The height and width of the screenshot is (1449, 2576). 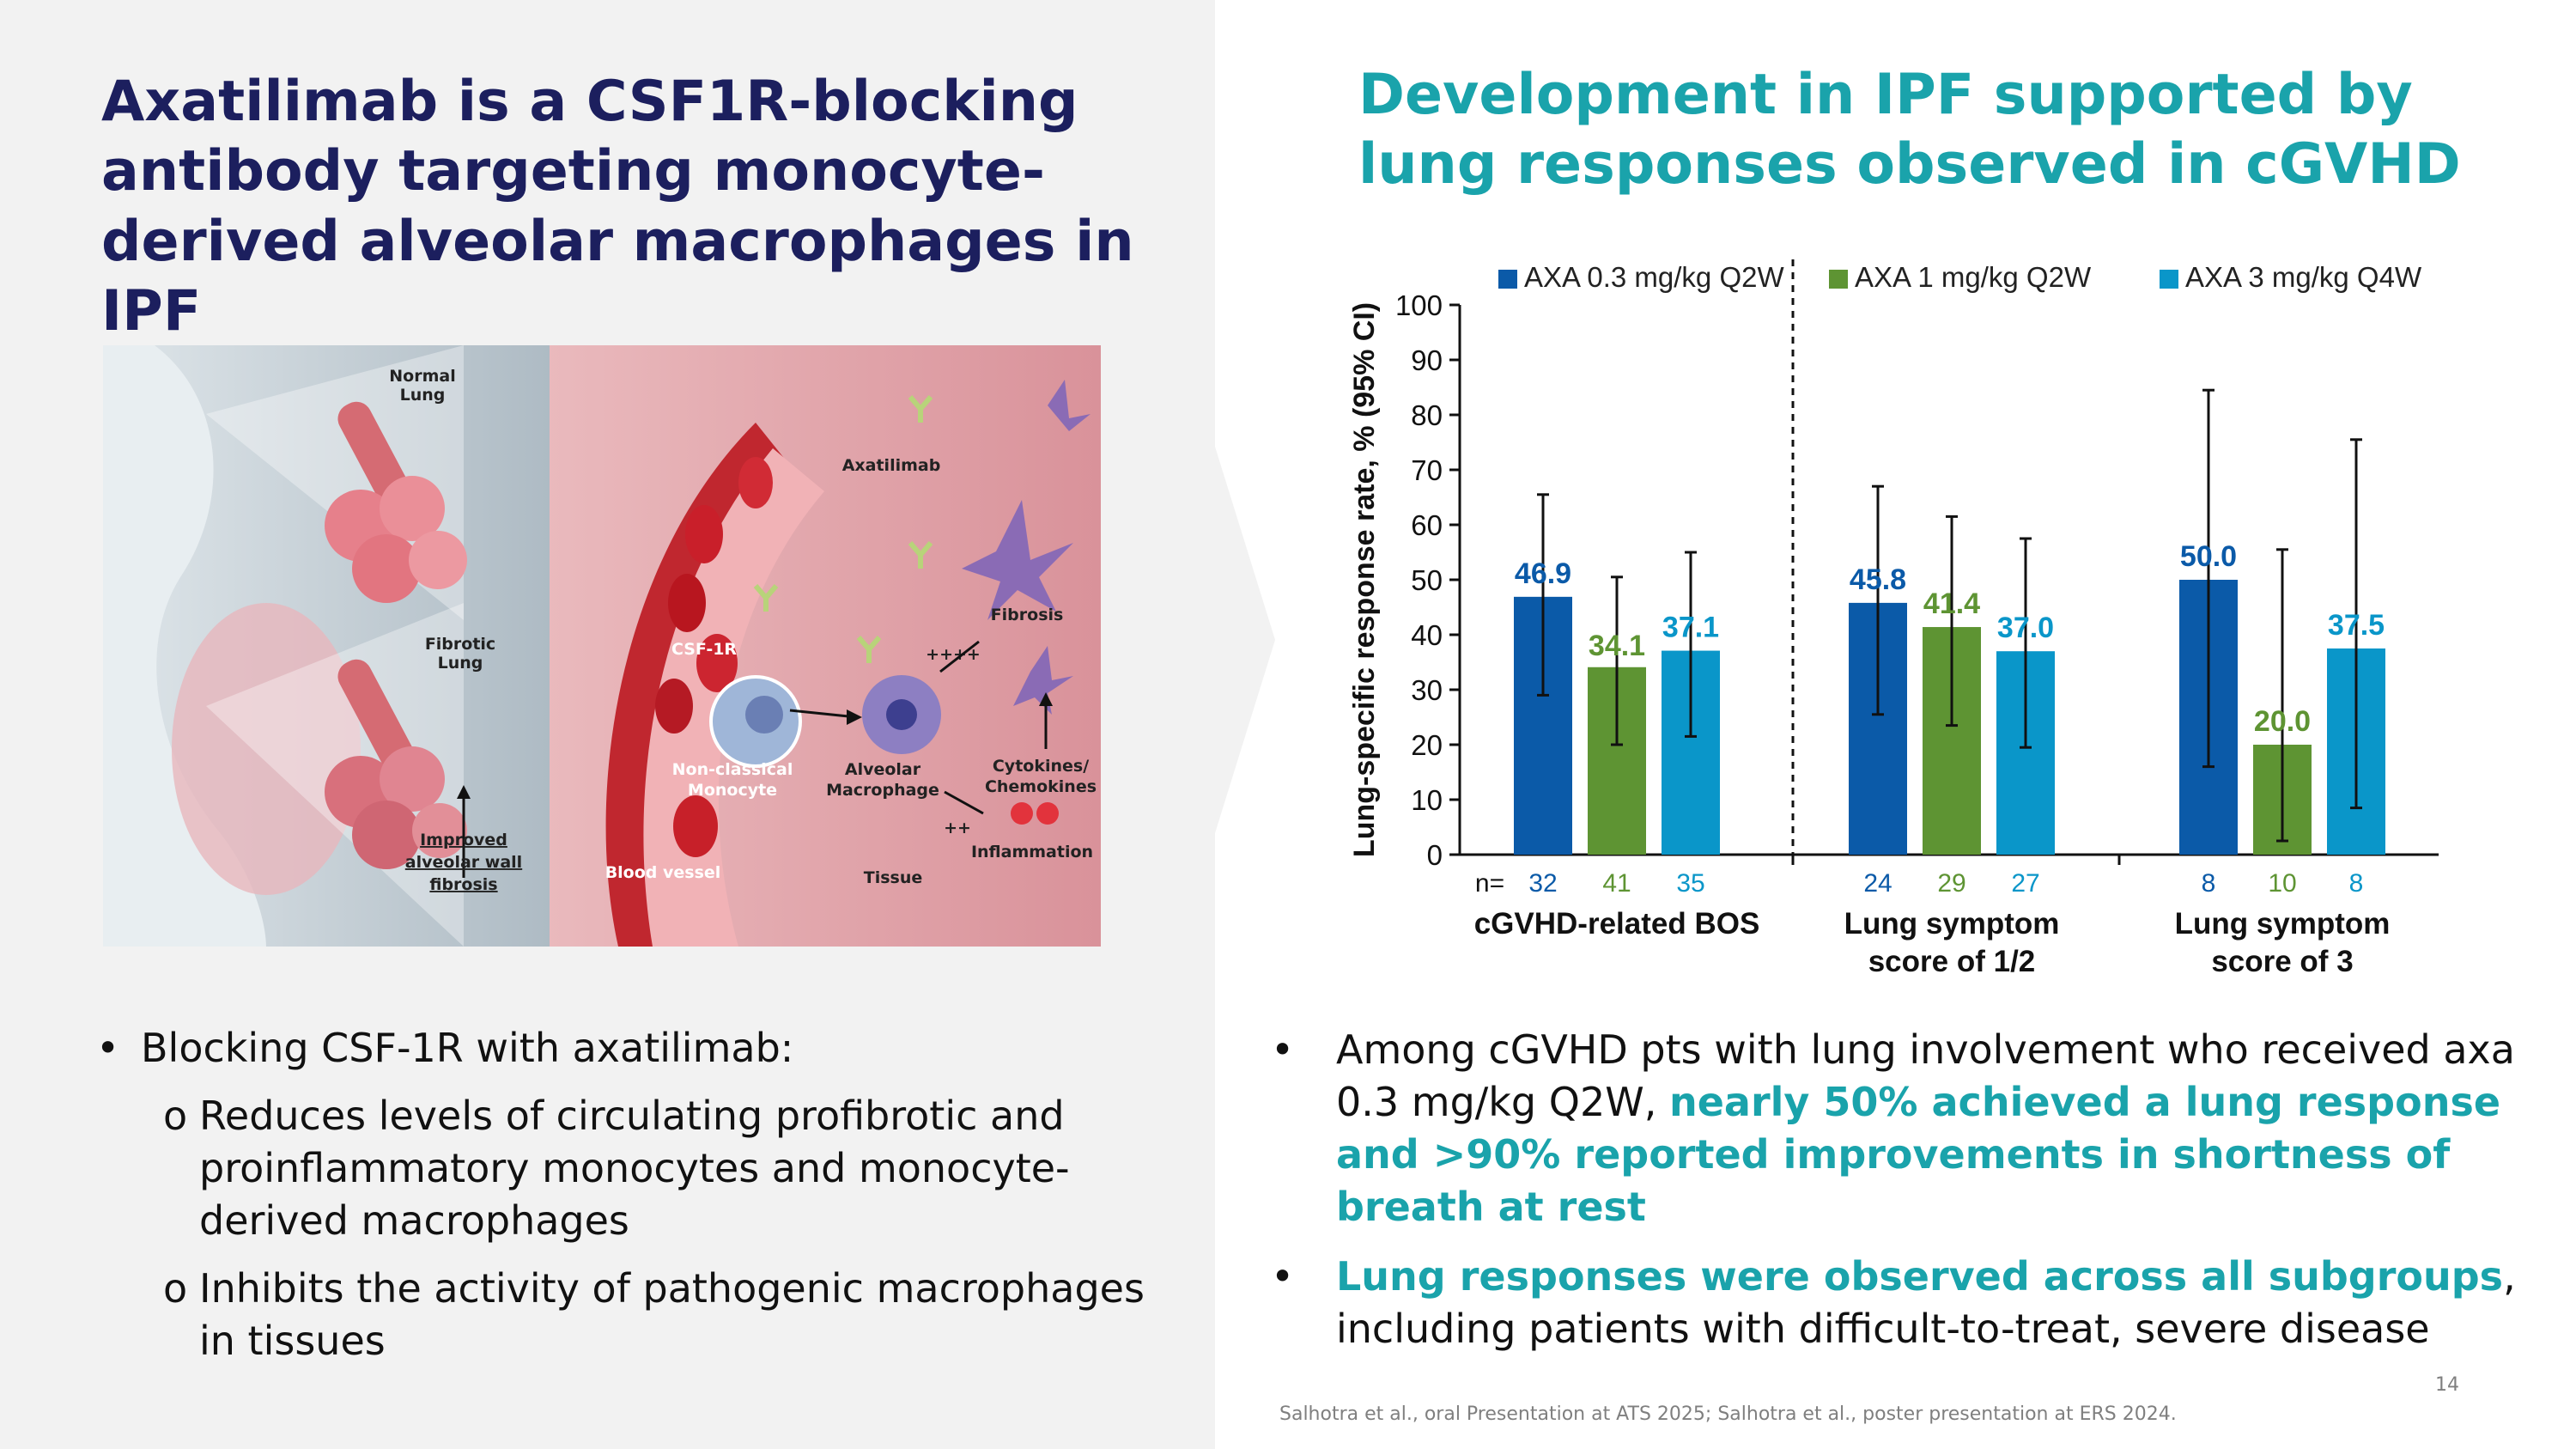 I want to click on blood-vessel-label: Blood vessel, so click(x=663, y=872).